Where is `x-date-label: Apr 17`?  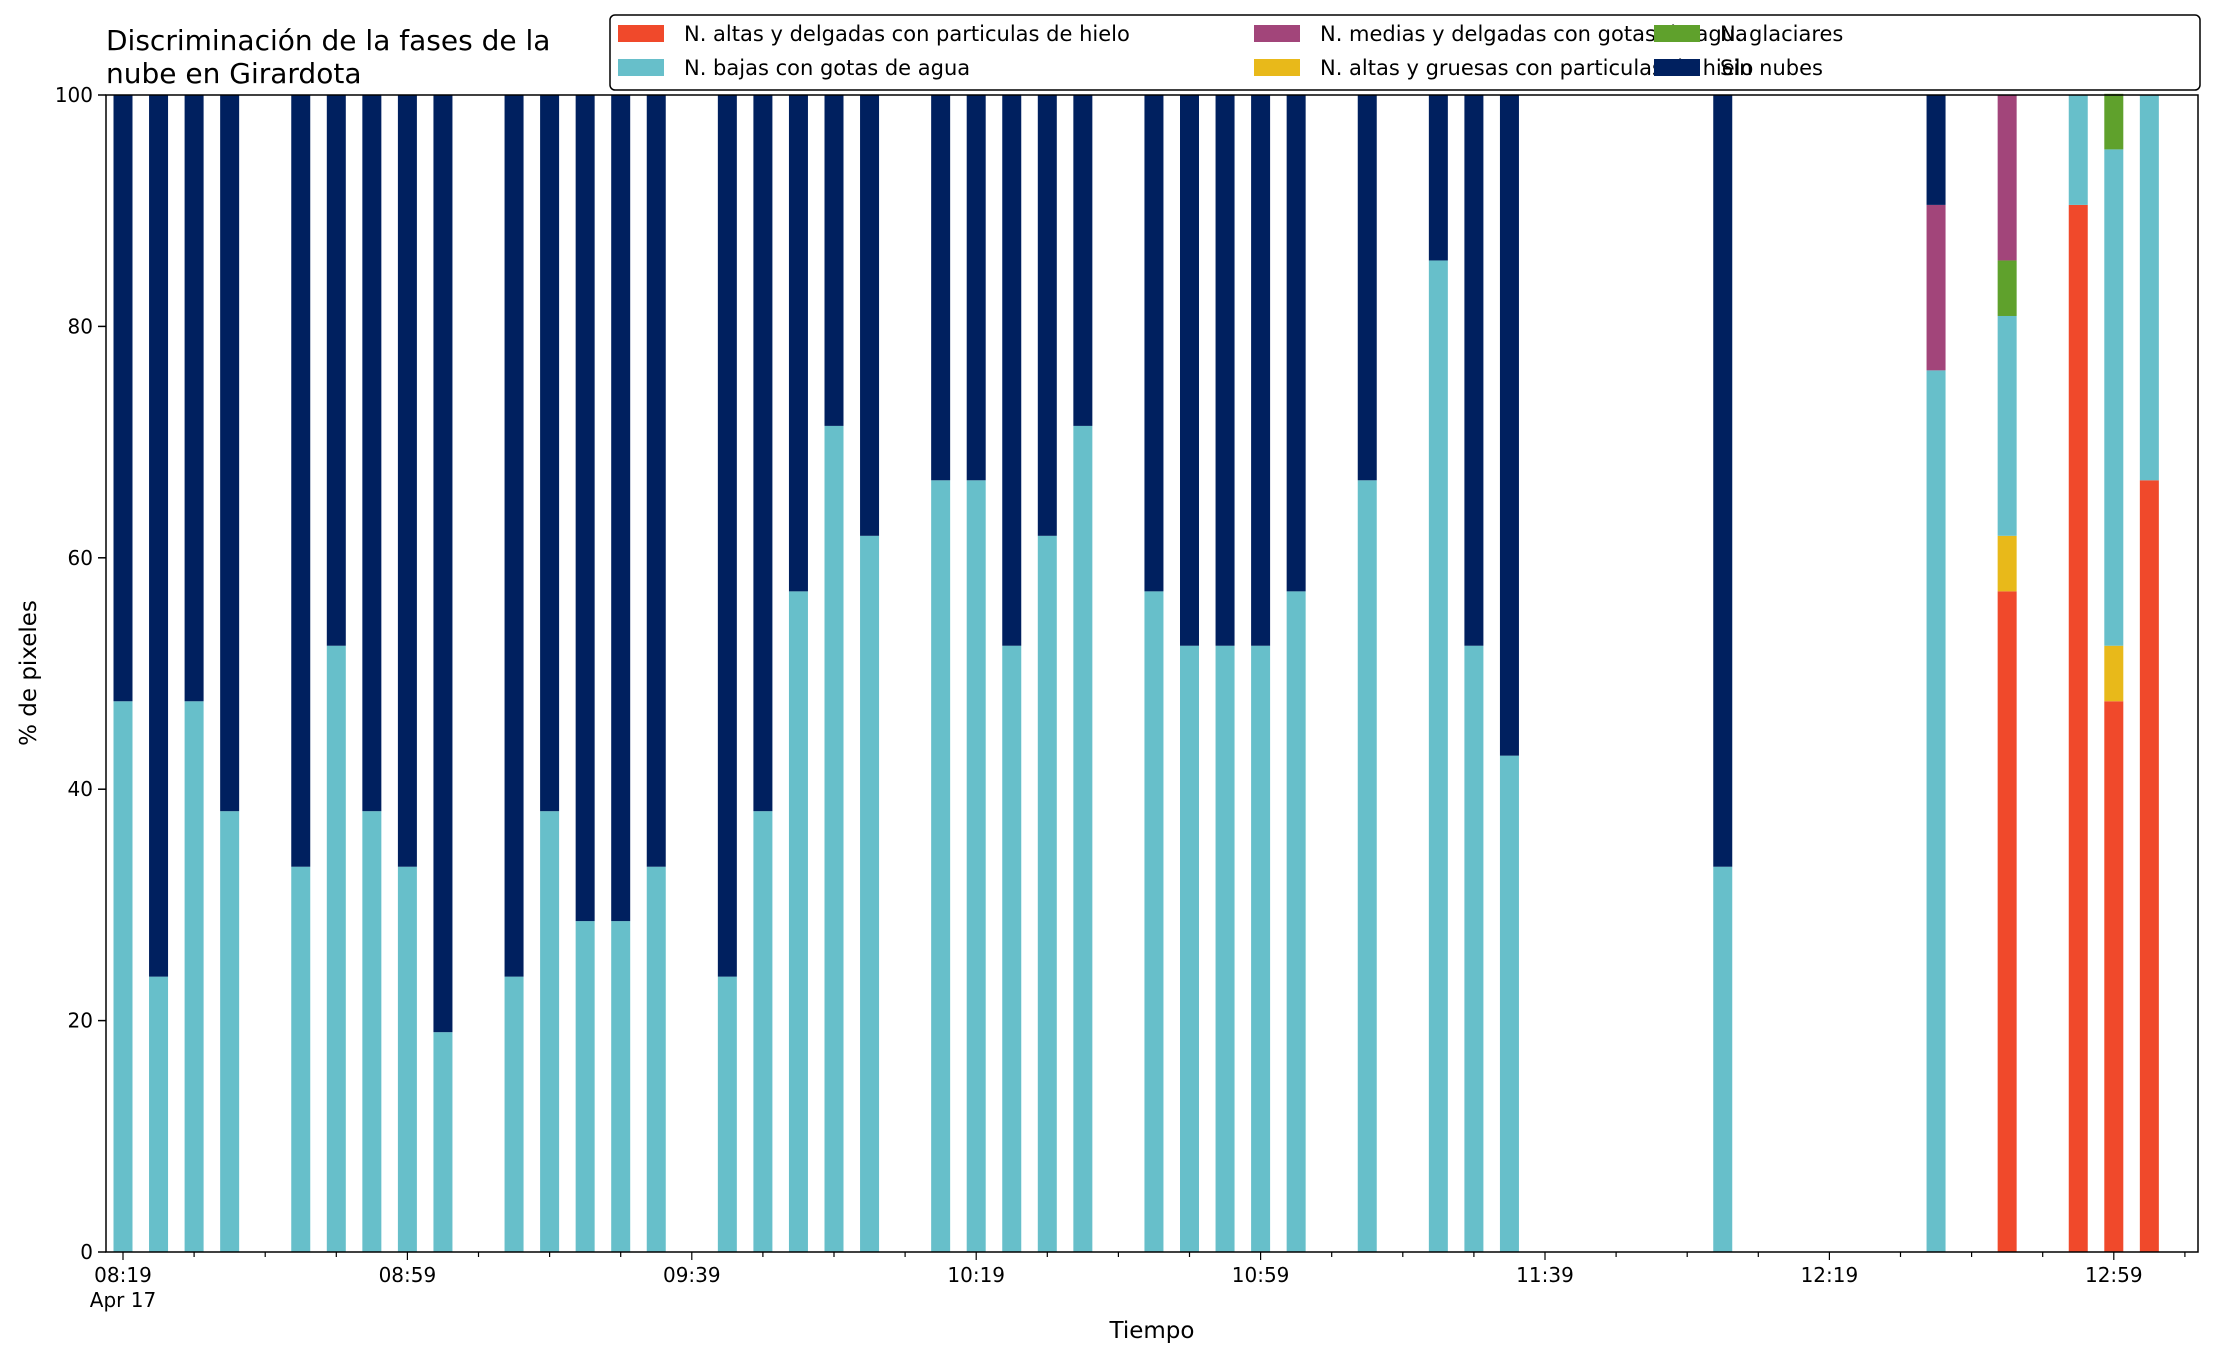
x-date-label: Apr 17 is located at coordinates (123, 1300).